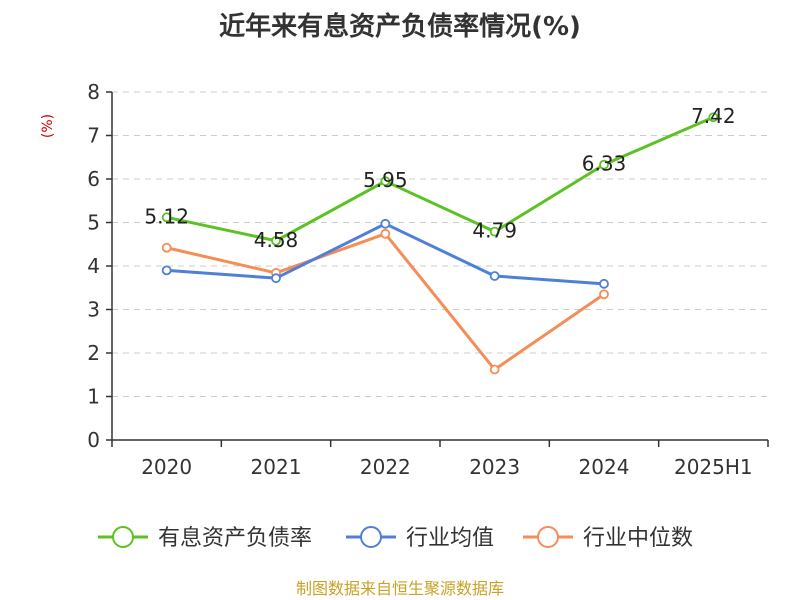  Describe the element at coordinates (93, 179) in the screenshot. I see `y-tick-label: 6` at that location.